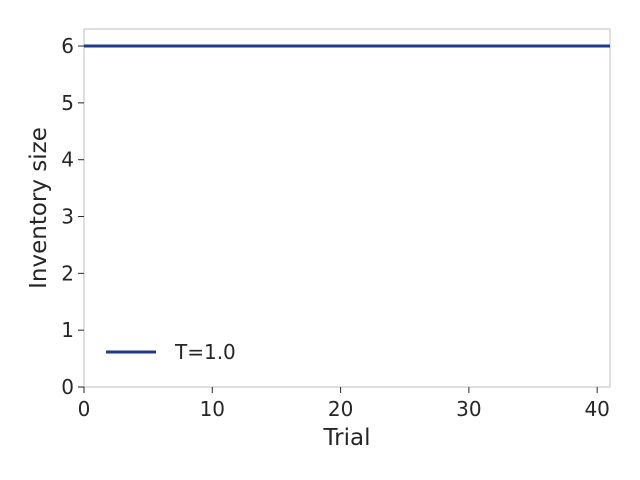 Image resolution: width=640 pixels, height=480 pixels. I want to click on x-tick-label: 40, so click(596, 409).